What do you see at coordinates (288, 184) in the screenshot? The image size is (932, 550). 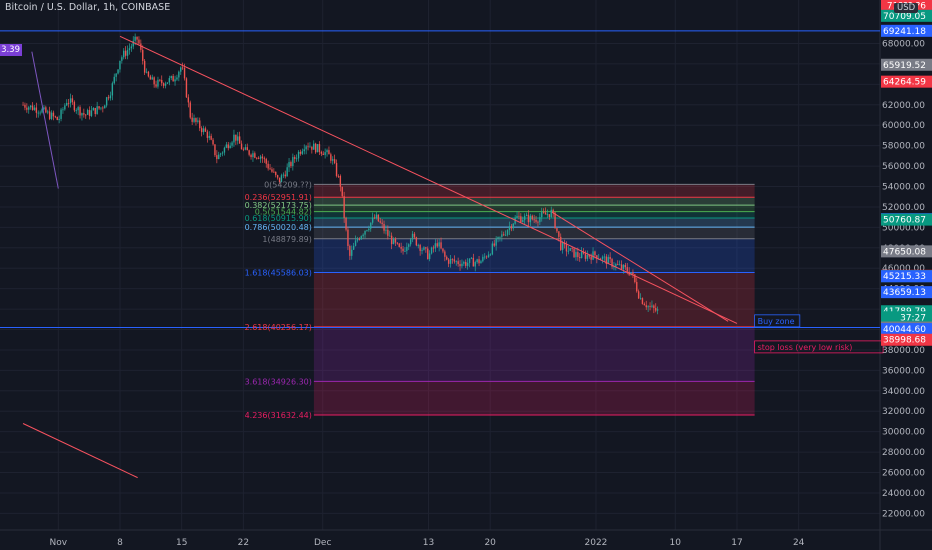 I see `fib-level-label: 0(54209.??)` at bounding box center [288, 184].